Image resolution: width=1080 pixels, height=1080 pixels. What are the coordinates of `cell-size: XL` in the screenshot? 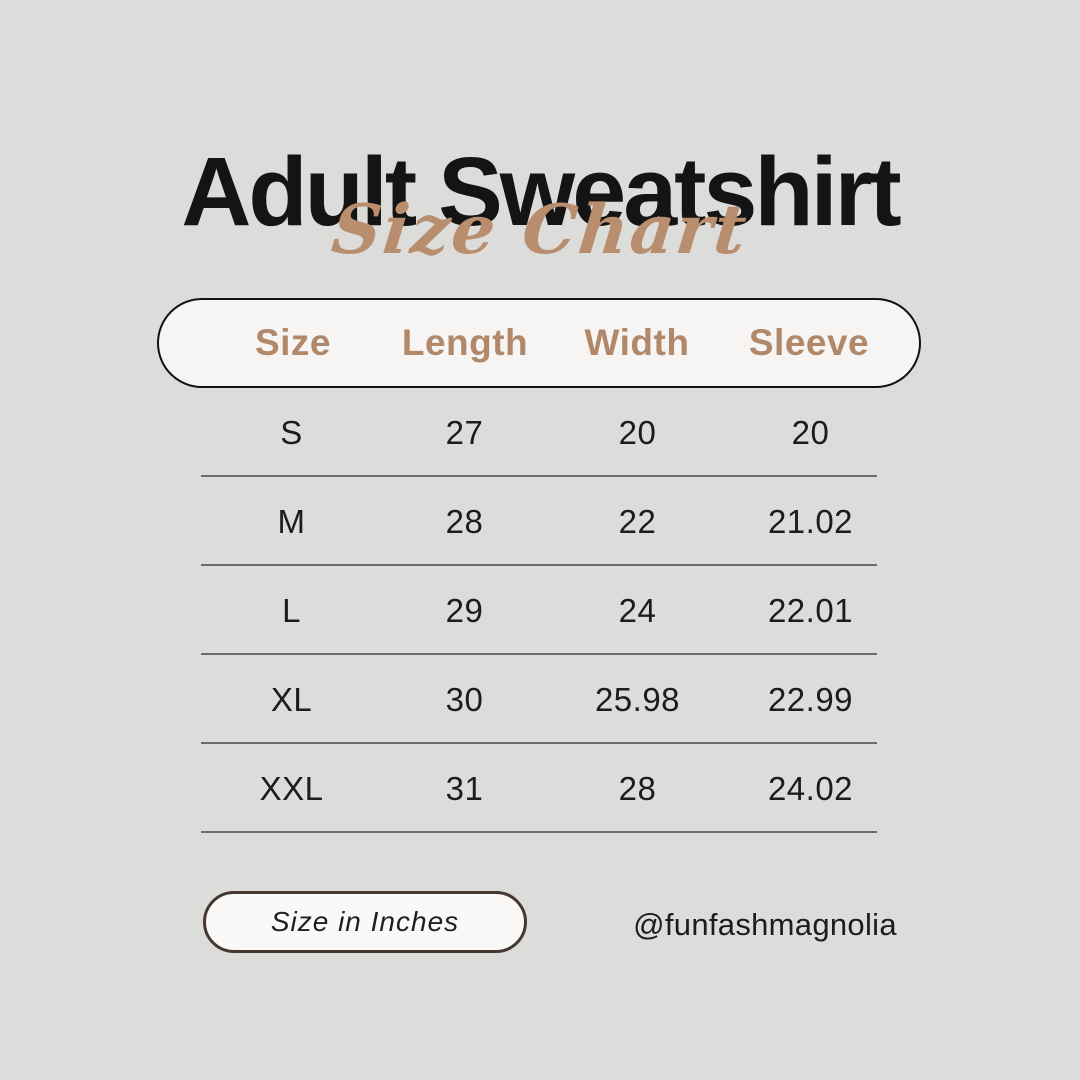 It's located at (291, 699).